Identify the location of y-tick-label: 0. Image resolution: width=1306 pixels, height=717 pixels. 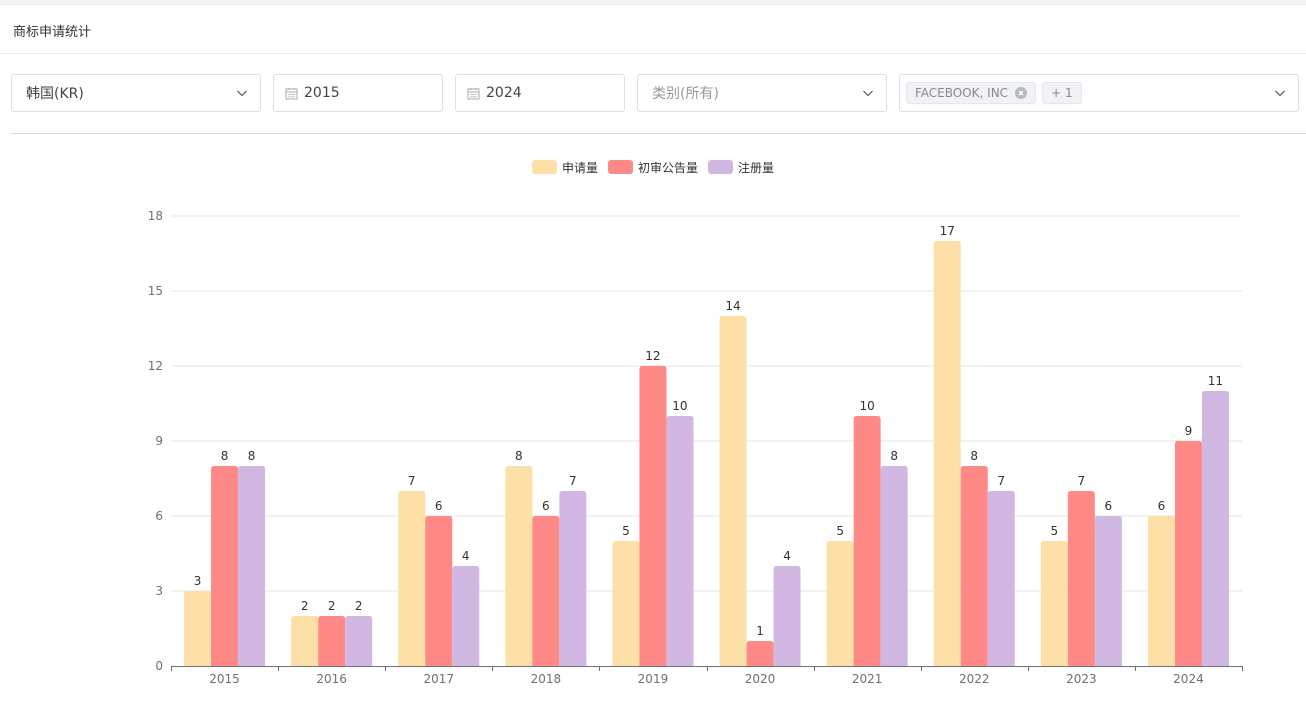
(159, 666).